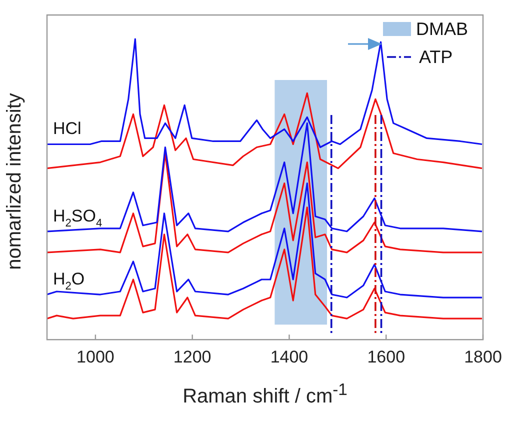 Image resolution: width=512 pixels, height=424 pixels. What do you see at coordinates (289, 356) in the screenshot?
I see `x-tick-label: 1400` at bounding box center [289, 356].